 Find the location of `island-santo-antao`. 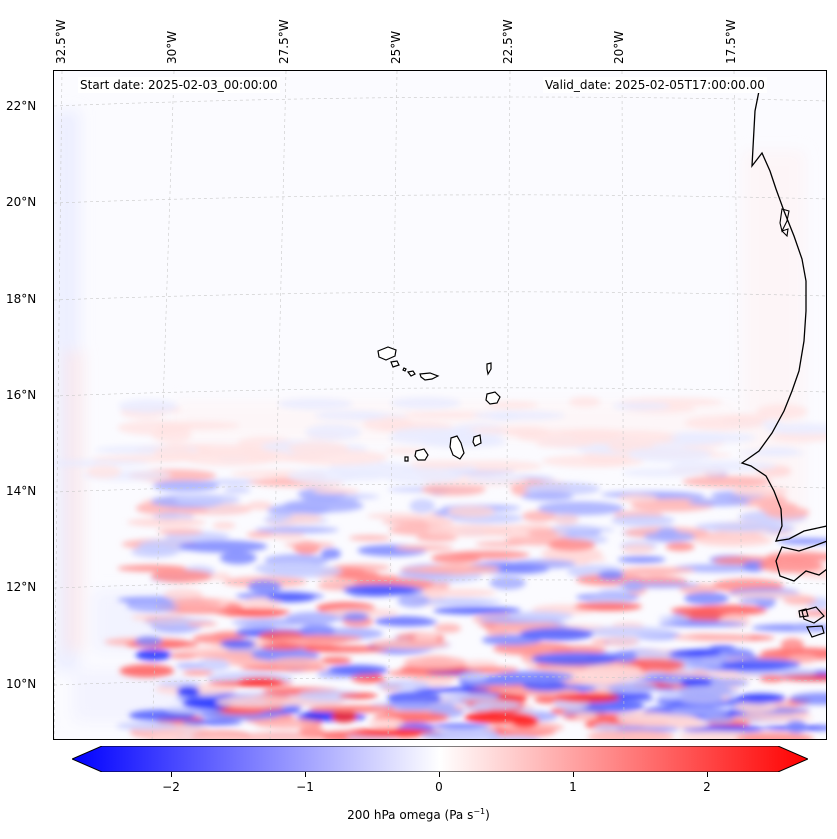

island-santo-antao is located at coordinates (387, 353).